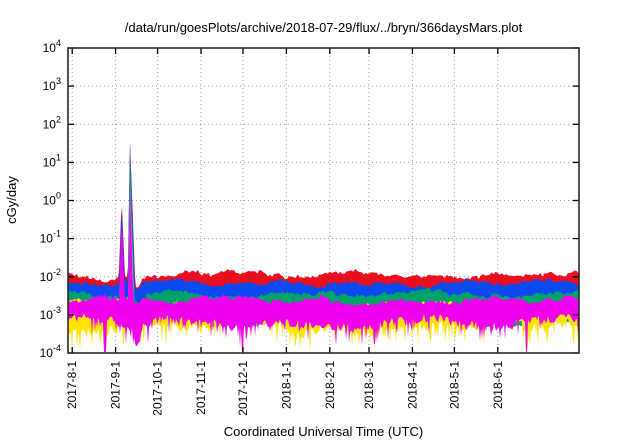 The width and height of the screenshot is (640, 448). Describe the element at coordinates (52, 122) in the screenshot. I see `y-tick-label: 10²` at that location.